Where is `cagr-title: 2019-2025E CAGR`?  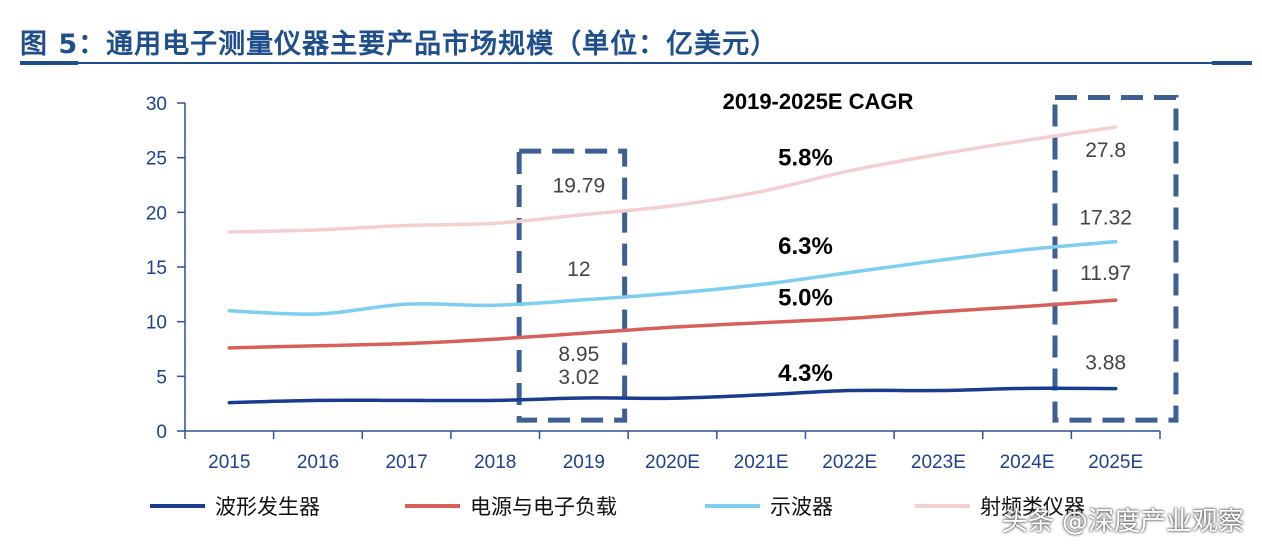
cagr-title: 2019-2025E CAGR is located at coordinates (818, 101).